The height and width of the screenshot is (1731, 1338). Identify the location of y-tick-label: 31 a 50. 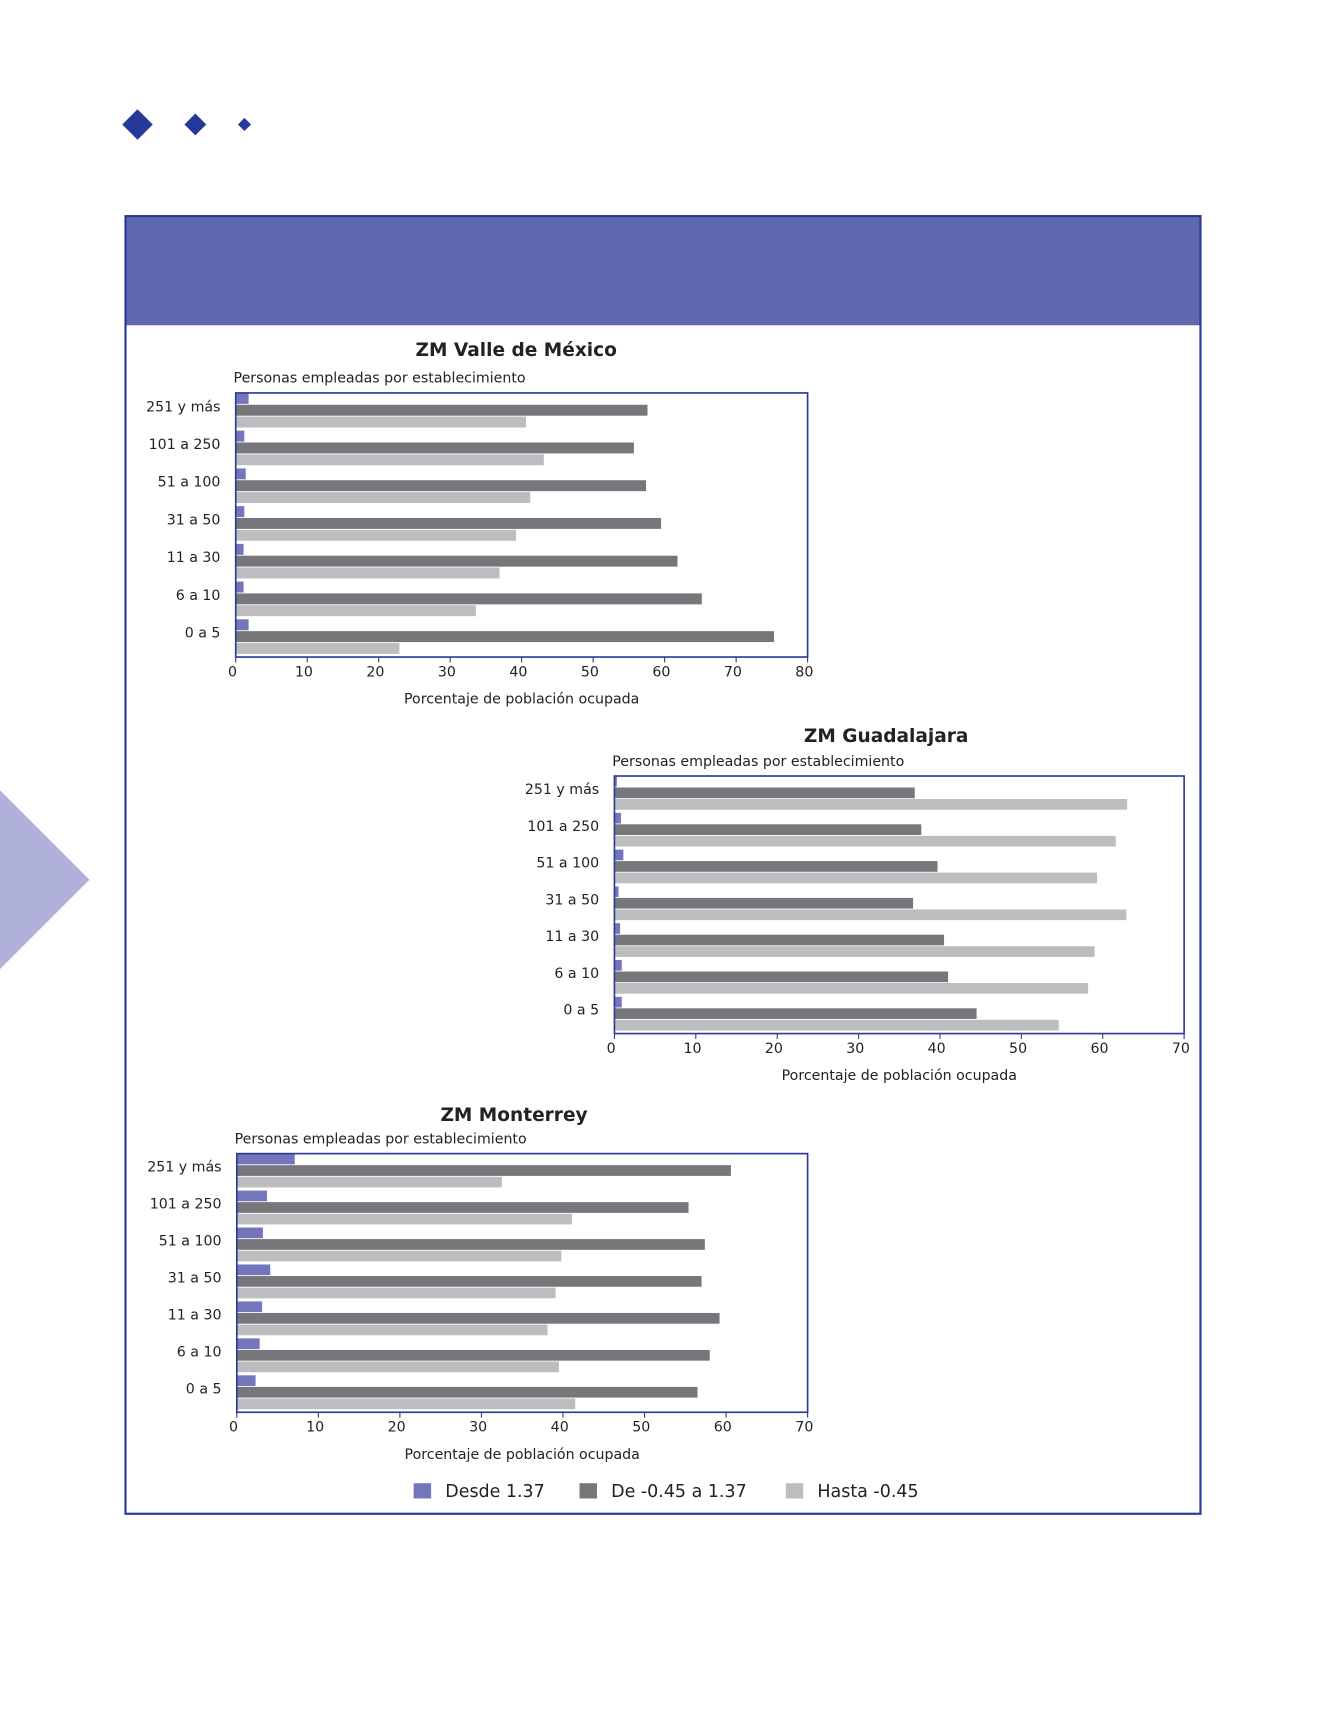
(572, 900).